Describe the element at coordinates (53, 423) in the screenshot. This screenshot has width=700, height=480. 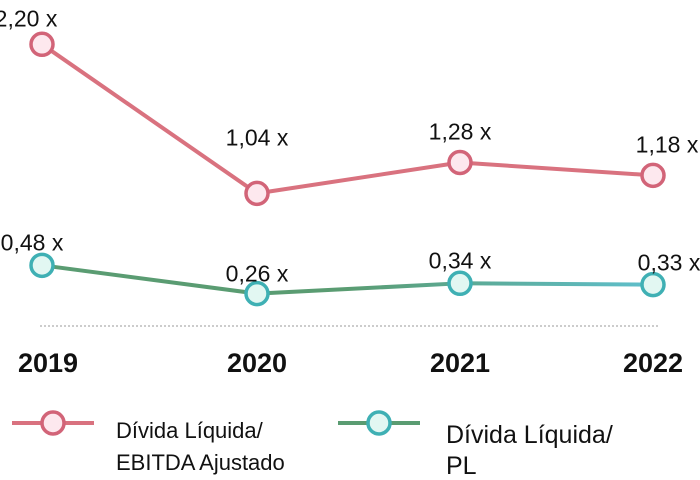
I see `legend-swatch-marker-ebitda` at that location.